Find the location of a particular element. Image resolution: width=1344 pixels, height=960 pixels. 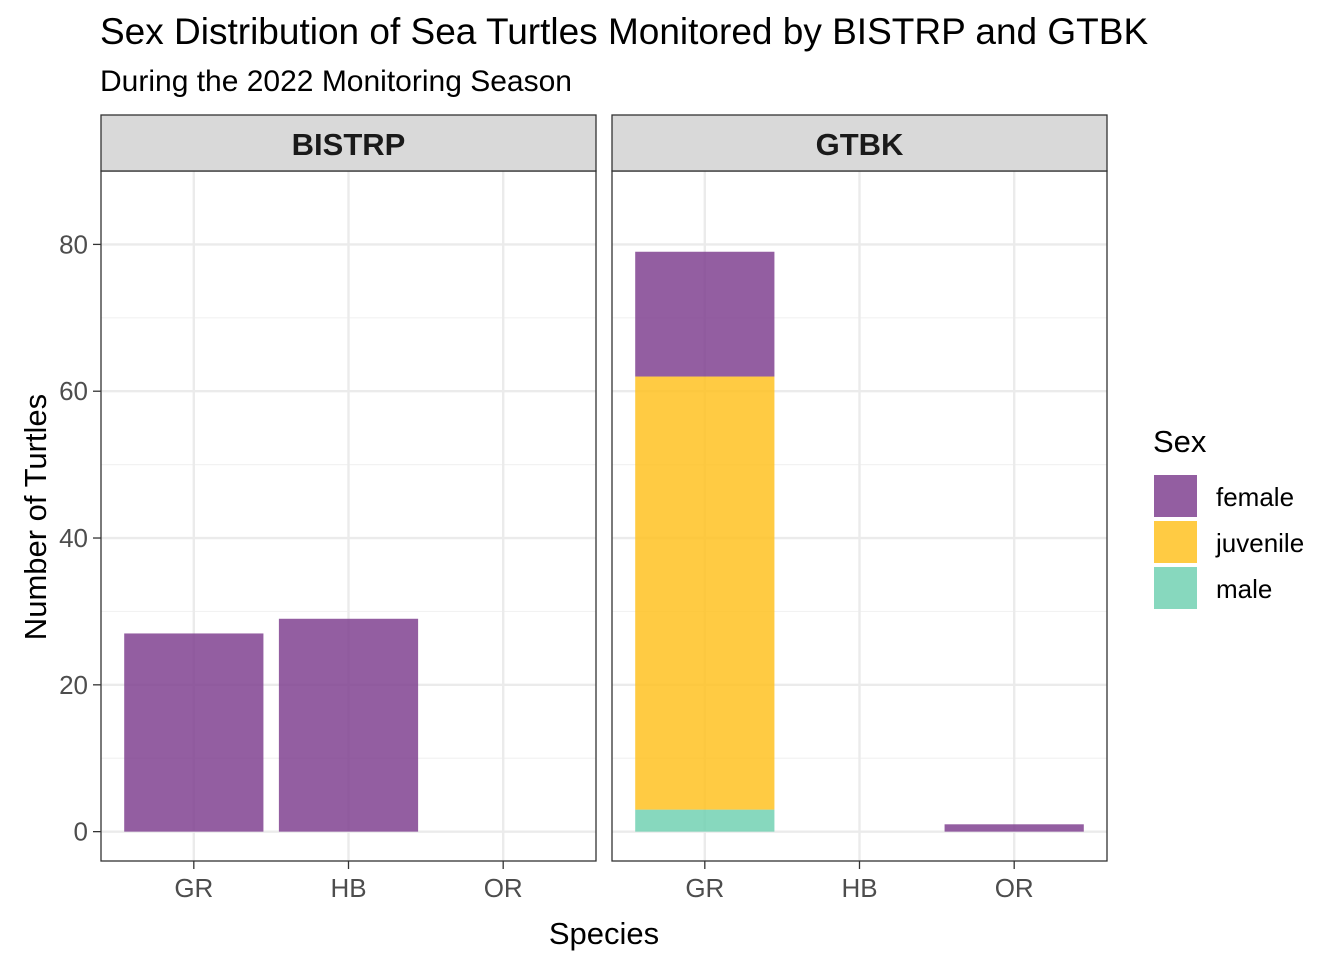

bar-bistrp-hb-female is located at coordinates (348, 725).